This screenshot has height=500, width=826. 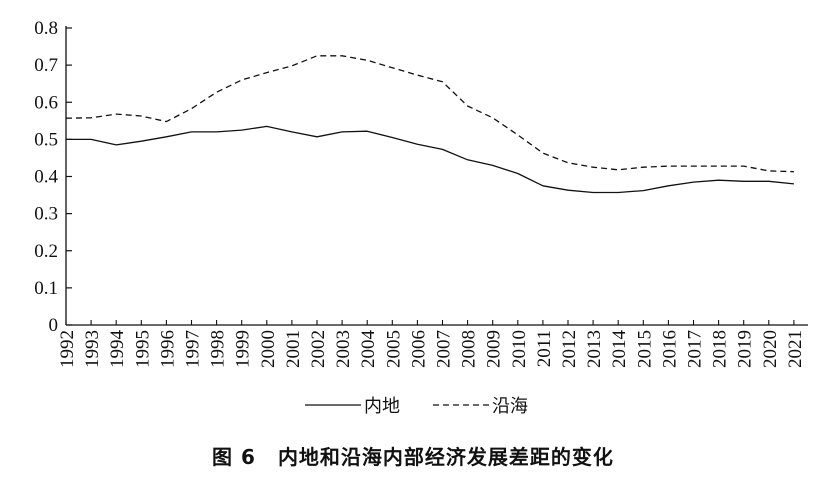 I want to click on x-tick-label: 2009, so click(x=494, y=349).